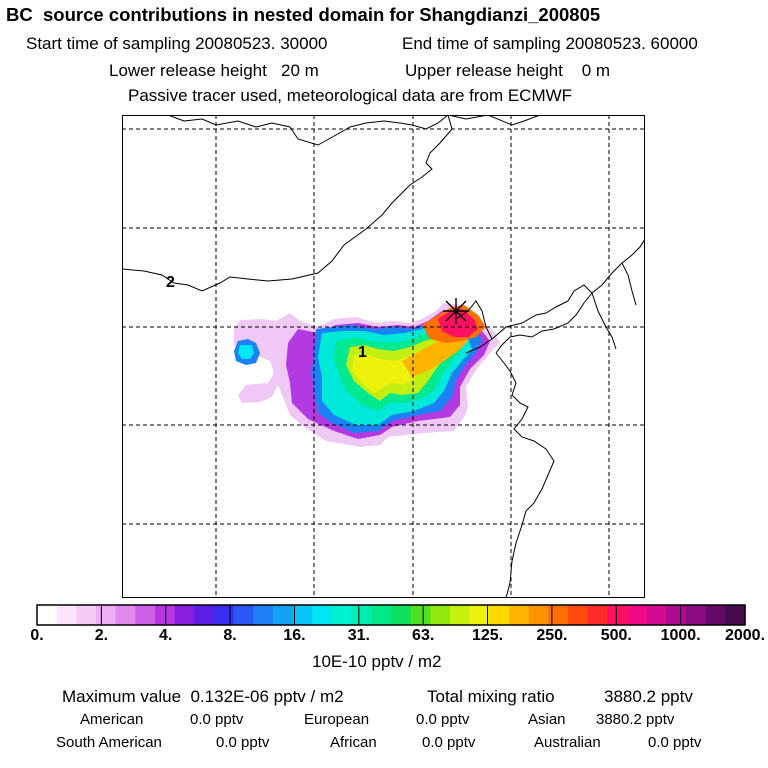 This screenshot has height=768, width=768. I want to click on colorbar-tick-label: 2000., so click(745, 635).